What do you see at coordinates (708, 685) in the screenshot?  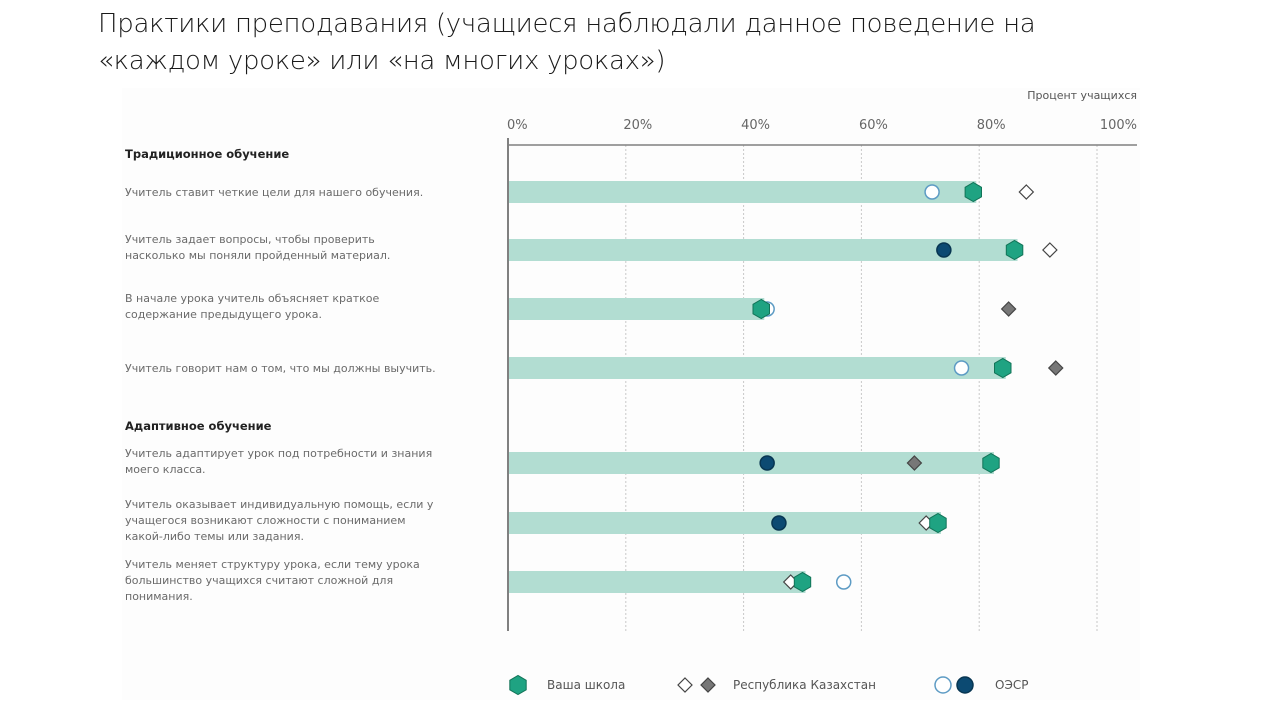 I see `legend-kazakhstan-filled-icon` at bounding box center [708, 685].